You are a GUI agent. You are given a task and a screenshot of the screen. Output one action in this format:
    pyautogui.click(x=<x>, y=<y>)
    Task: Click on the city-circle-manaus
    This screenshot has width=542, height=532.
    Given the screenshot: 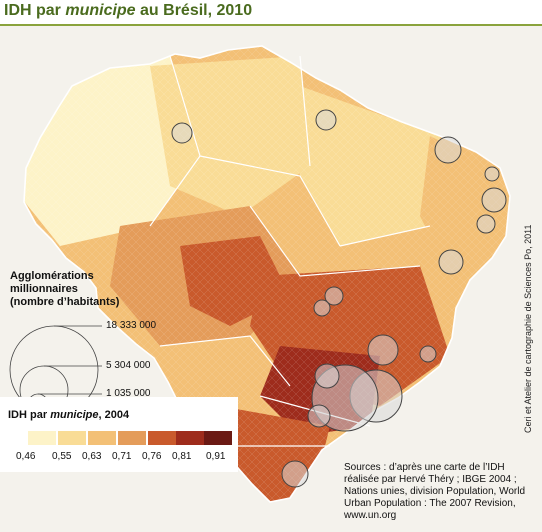 What is the action you would take?
    pyautogui.click(x=182, y=133)
    